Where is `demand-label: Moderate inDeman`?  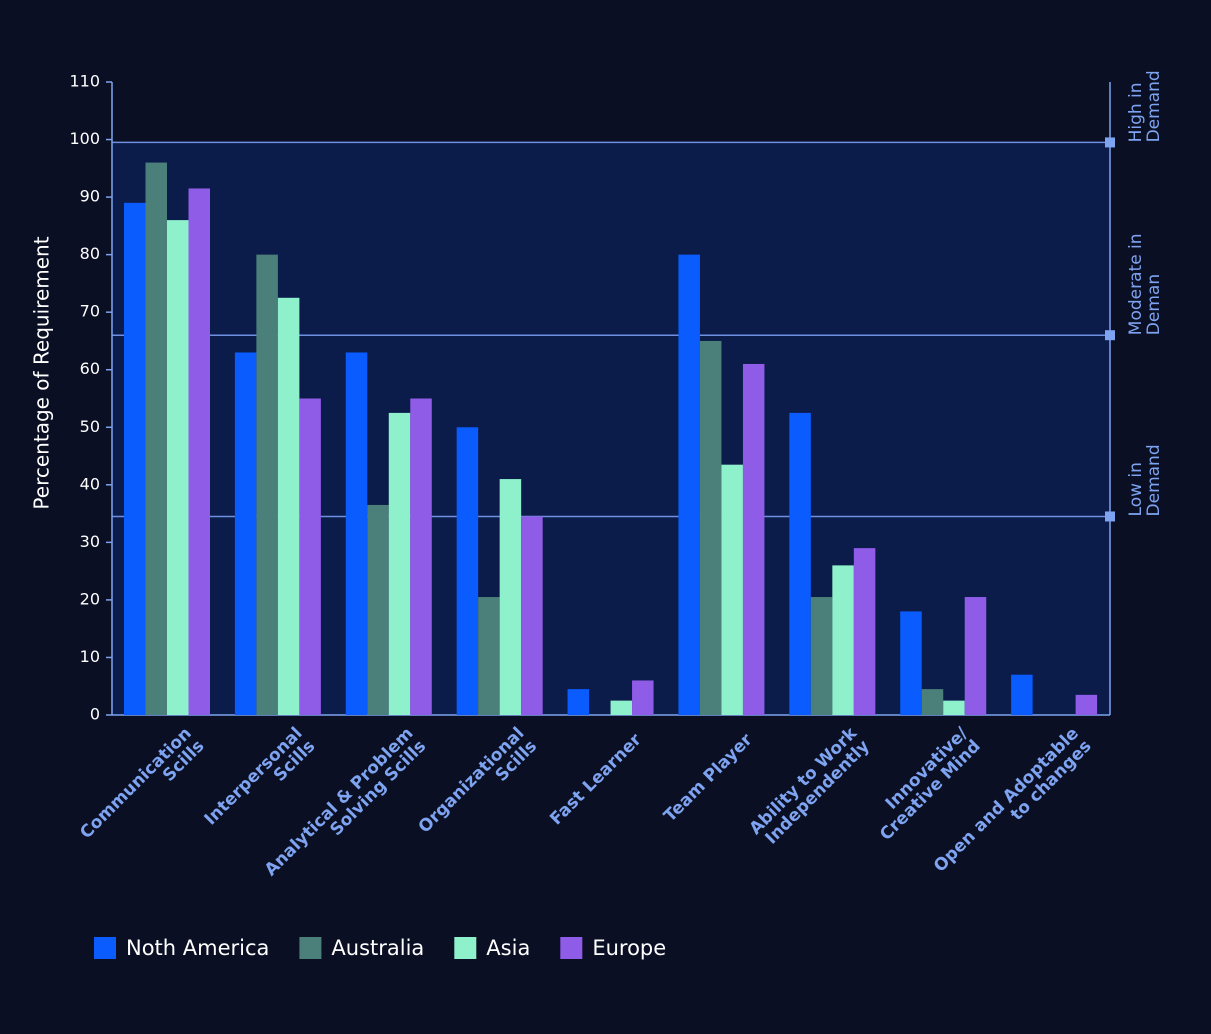 demand-label: Moderate inDeman is located at coordinates (1145, 284).